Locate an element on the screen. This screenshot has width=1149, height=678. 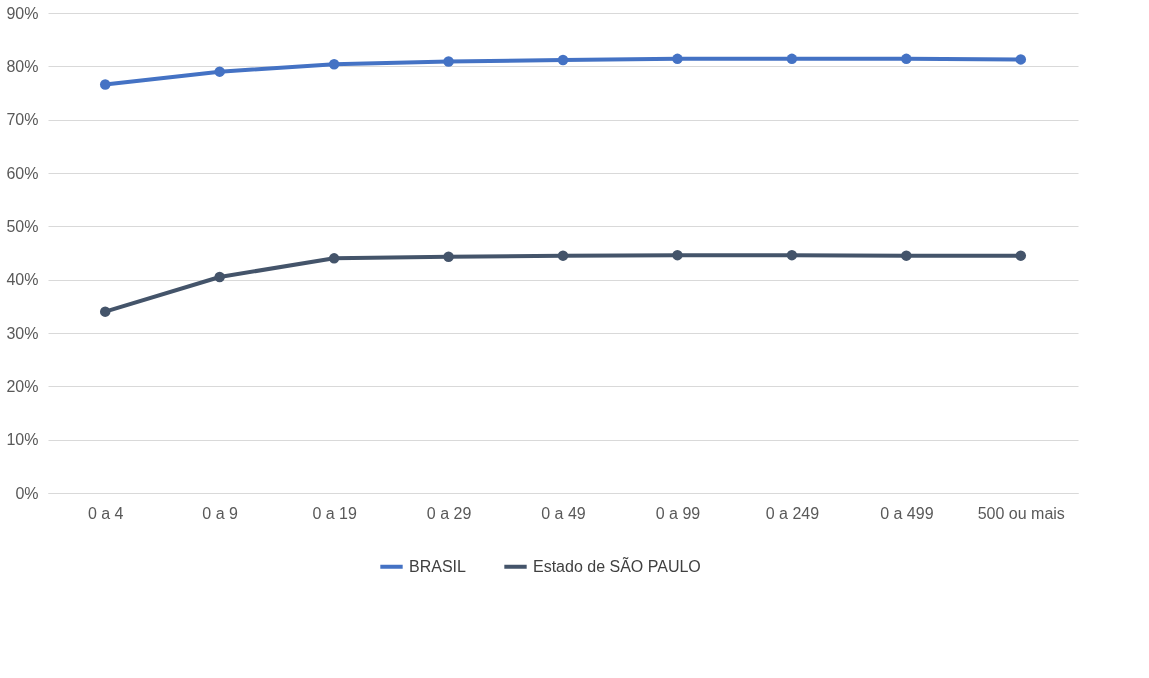
y-tick-label: 10% is located at coordinates (22, 440).